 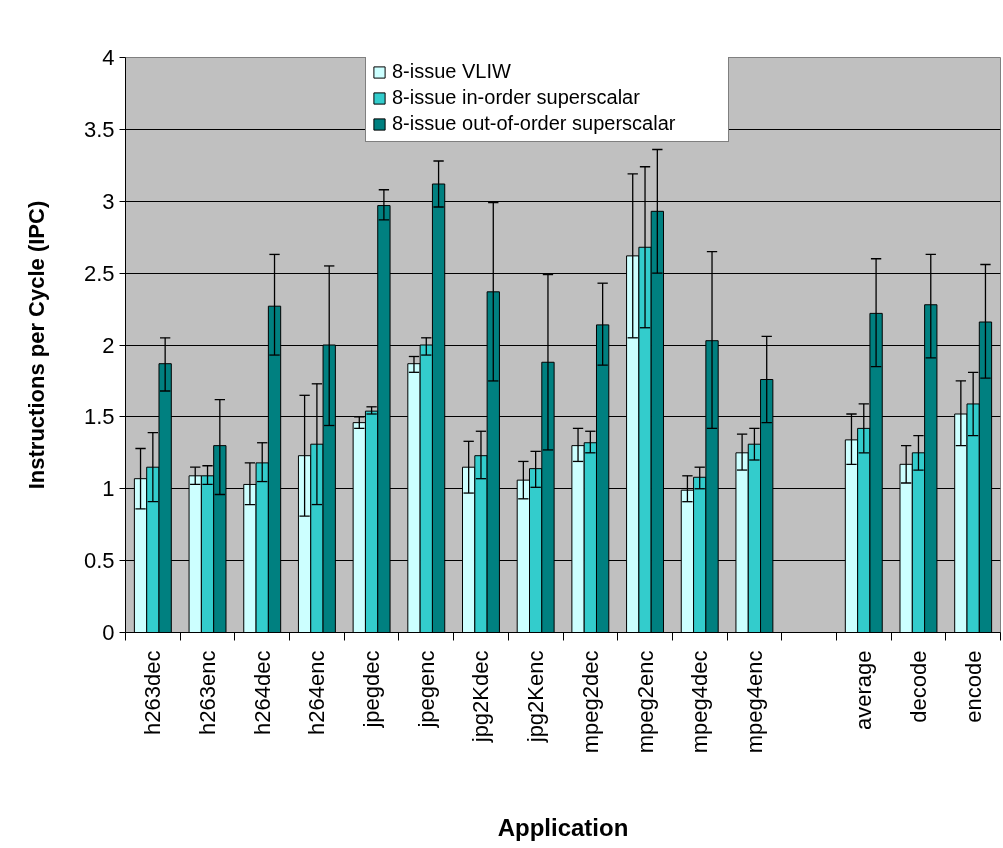 I want to click on y-tick-label: 3, so click(x=108, y=201).